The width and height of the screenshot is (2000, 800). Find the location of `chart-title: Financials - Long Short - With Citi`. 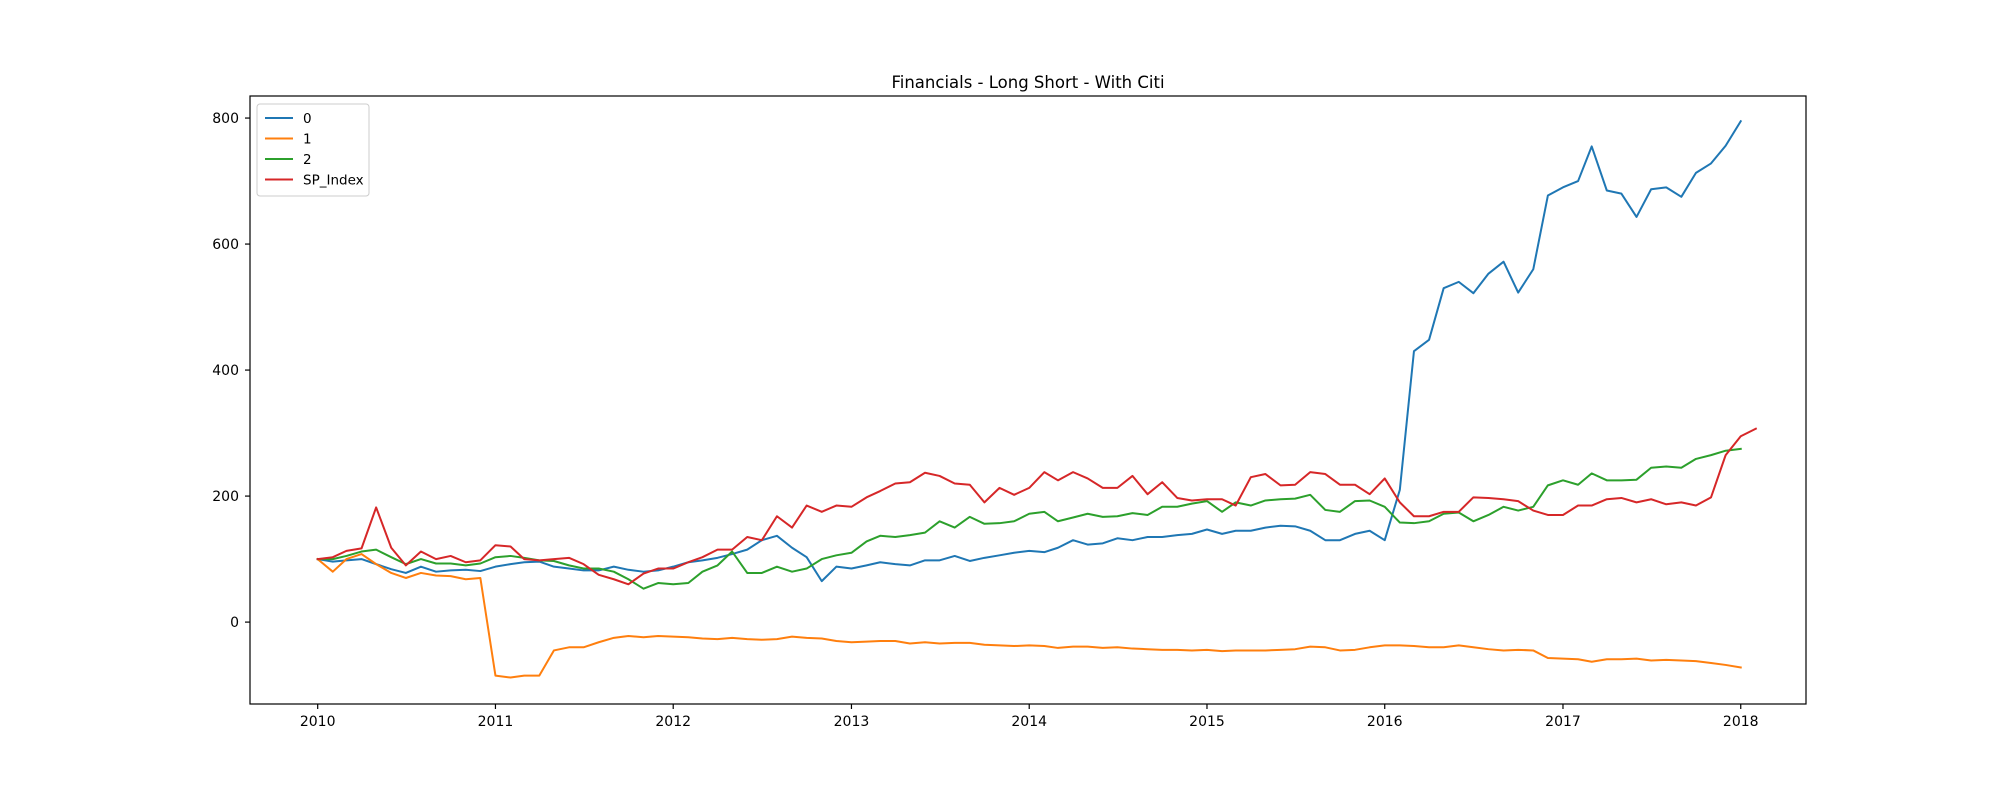

chart-title: Financials - Long Short - With Citi is located at coordinates (1027, 82).